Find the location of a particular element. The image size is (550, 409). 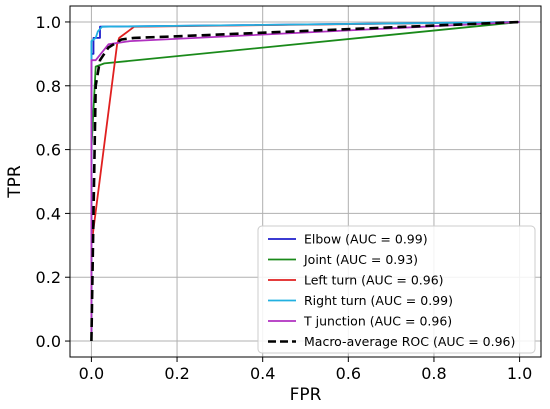

y-tick-label: 0.4 is located at coordinates (48, 213).